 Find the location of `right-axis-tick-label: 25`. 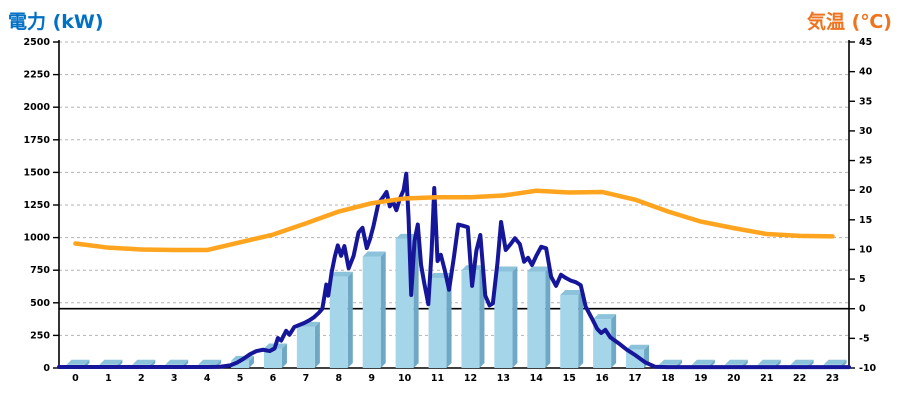

right-axis-tick-label: 25 is located at coordinates (865, 161).